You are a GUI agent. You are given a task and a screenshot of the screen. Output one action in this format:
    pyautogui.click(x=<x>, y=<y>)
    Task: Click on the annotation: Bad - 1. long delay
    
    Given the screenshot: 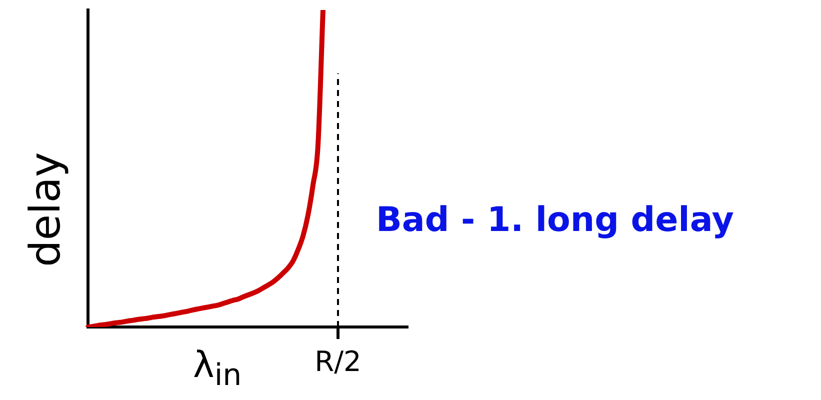 What is the action you would take?
    pyautogui.click(x=555, y=220)
    